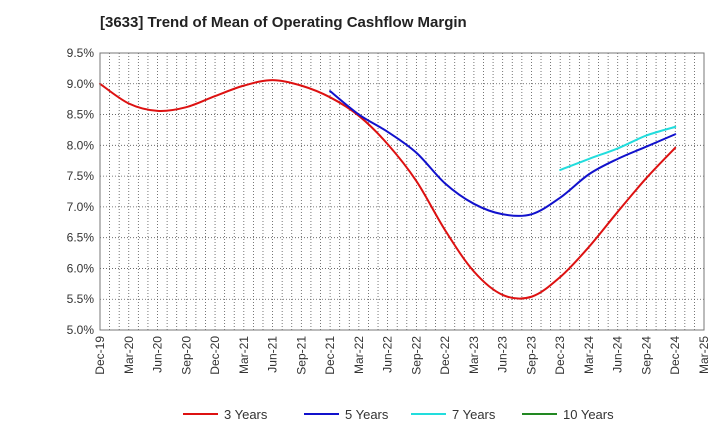 The height and width of the screenshot is (440, 720). Describe the element at coordinates (81, 268) in the screenshot. I see `y-tick-label: 6.0%` at that location.